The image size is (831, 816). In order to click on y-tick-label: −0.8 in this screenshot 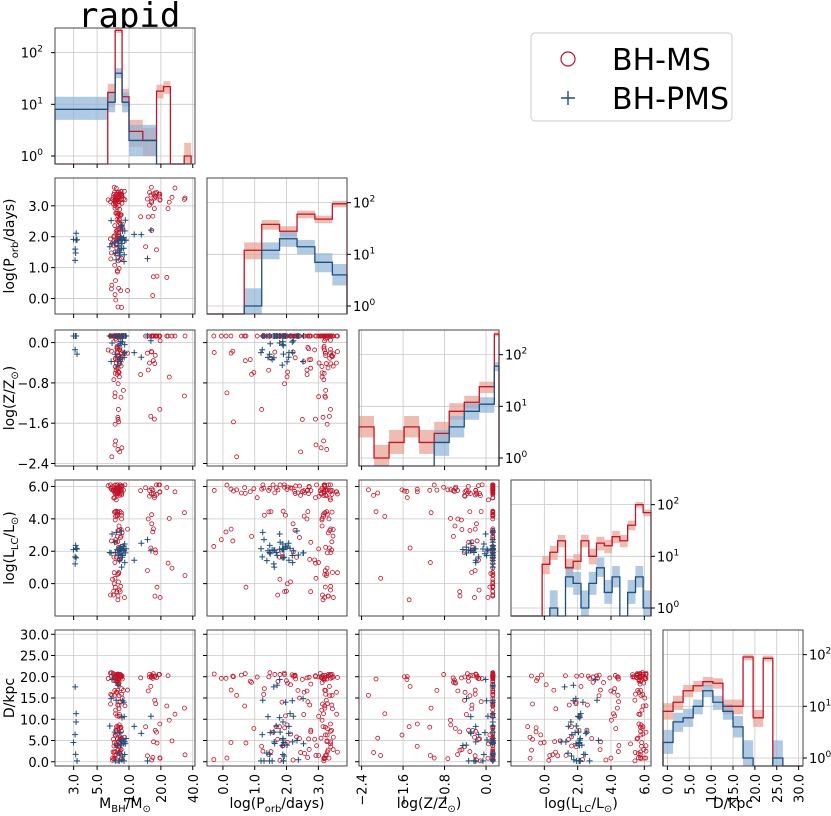, I will do `click(33, 384)`.